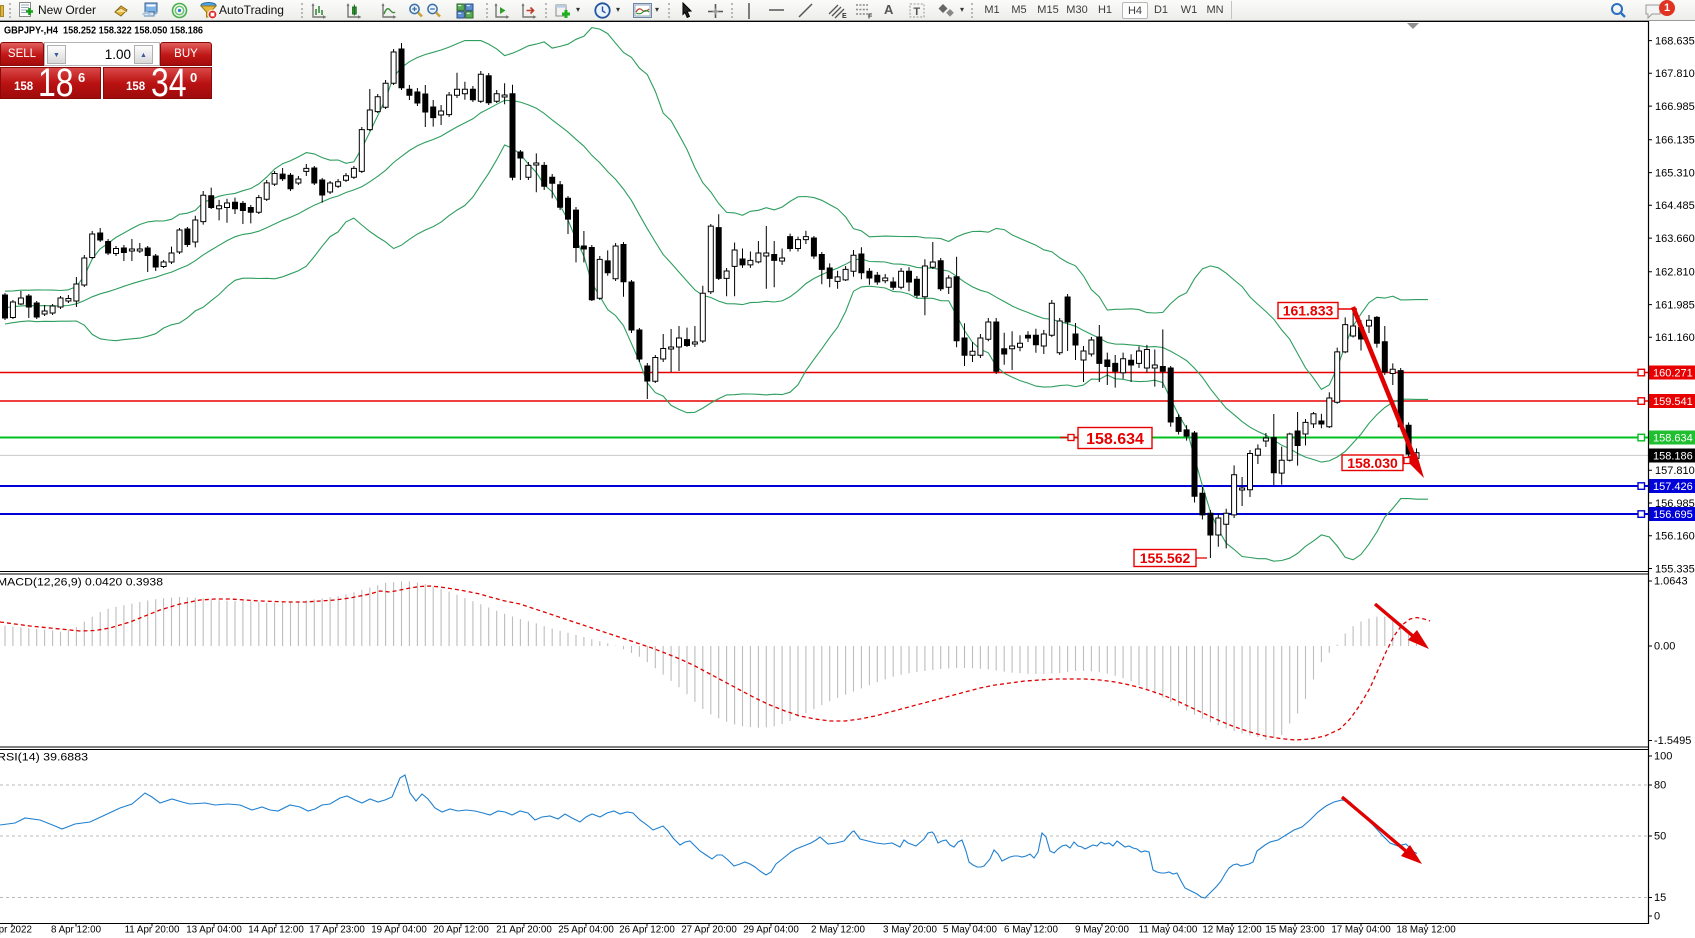  I want to click on svg-text: 3 May 20:00, so click(910, 930).